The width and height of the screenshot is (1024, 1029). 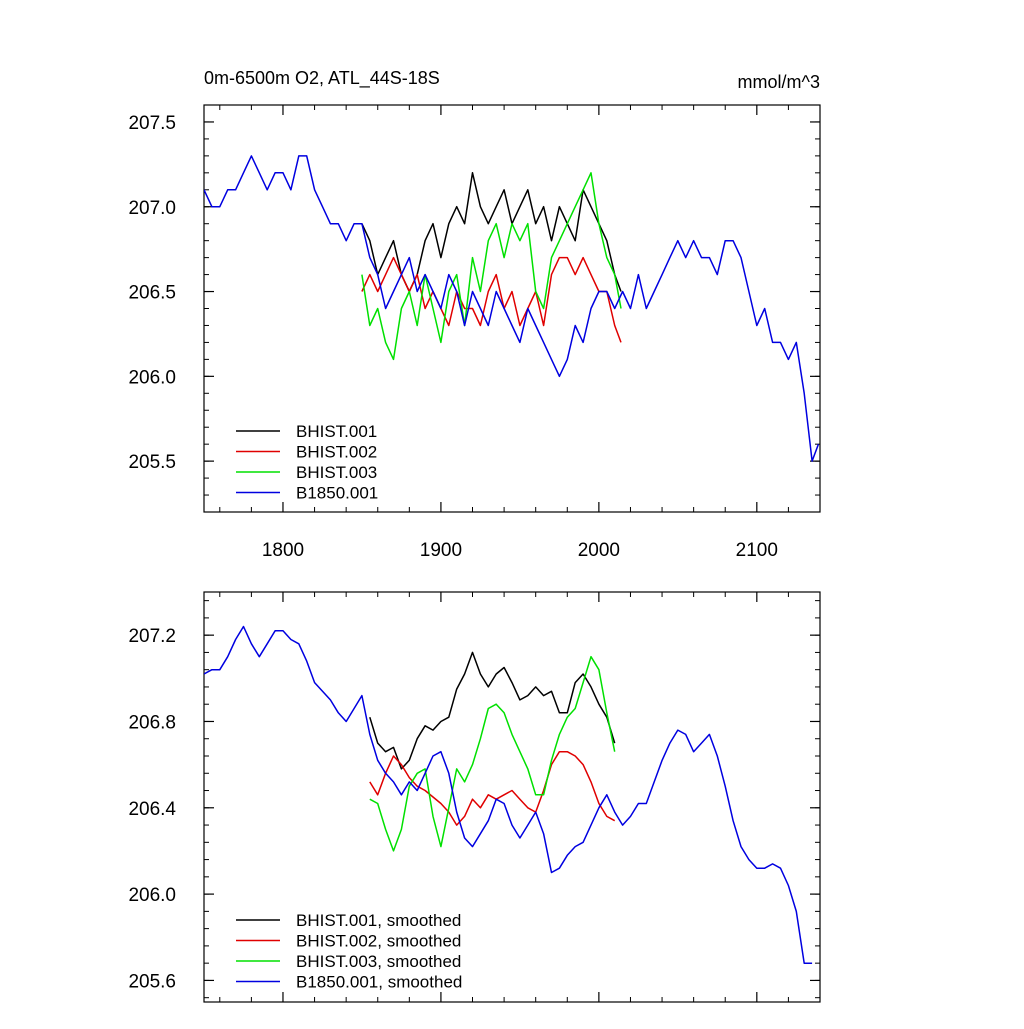 What do you see at coordinates (378, 941) in the screenshot?
I see `legend-label: BHIST.002, smoothed` at bounding box center [378, 941].